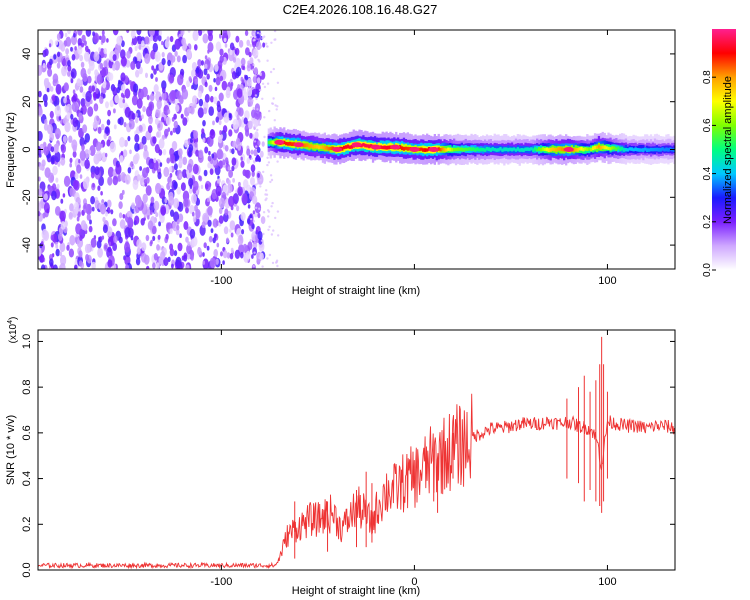 The width and height of the screenshot is (750, 600). Describe the element at coordinates (724, 149) in the screenshot. I see `colorbar-gradient` at that location.